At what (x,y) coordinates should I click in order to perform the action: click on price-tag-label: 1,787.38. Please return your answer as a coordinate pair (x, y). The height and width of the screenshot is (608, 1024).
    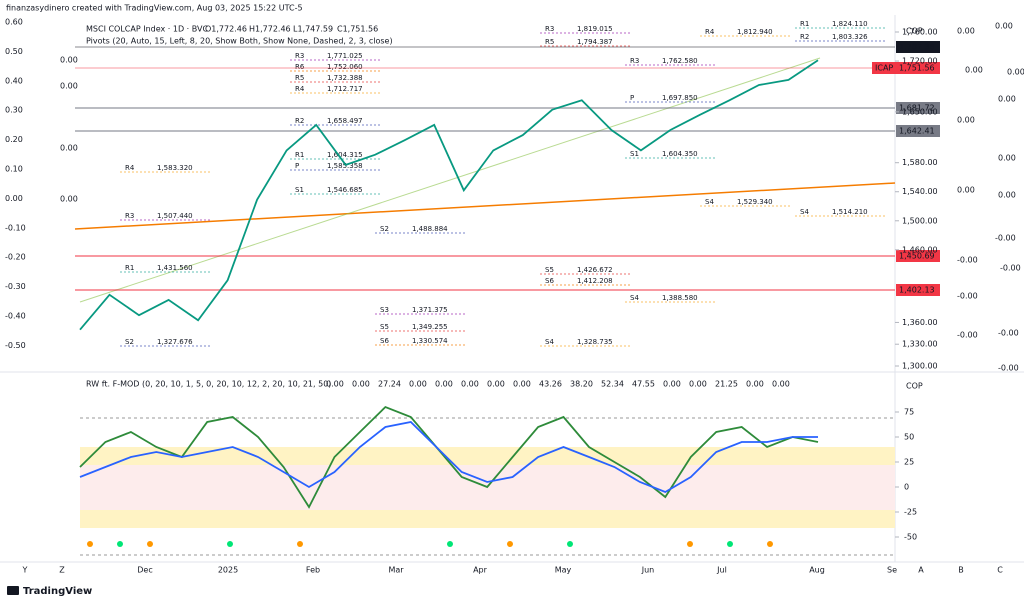
    Looking at the image, I should click on (917, 47).